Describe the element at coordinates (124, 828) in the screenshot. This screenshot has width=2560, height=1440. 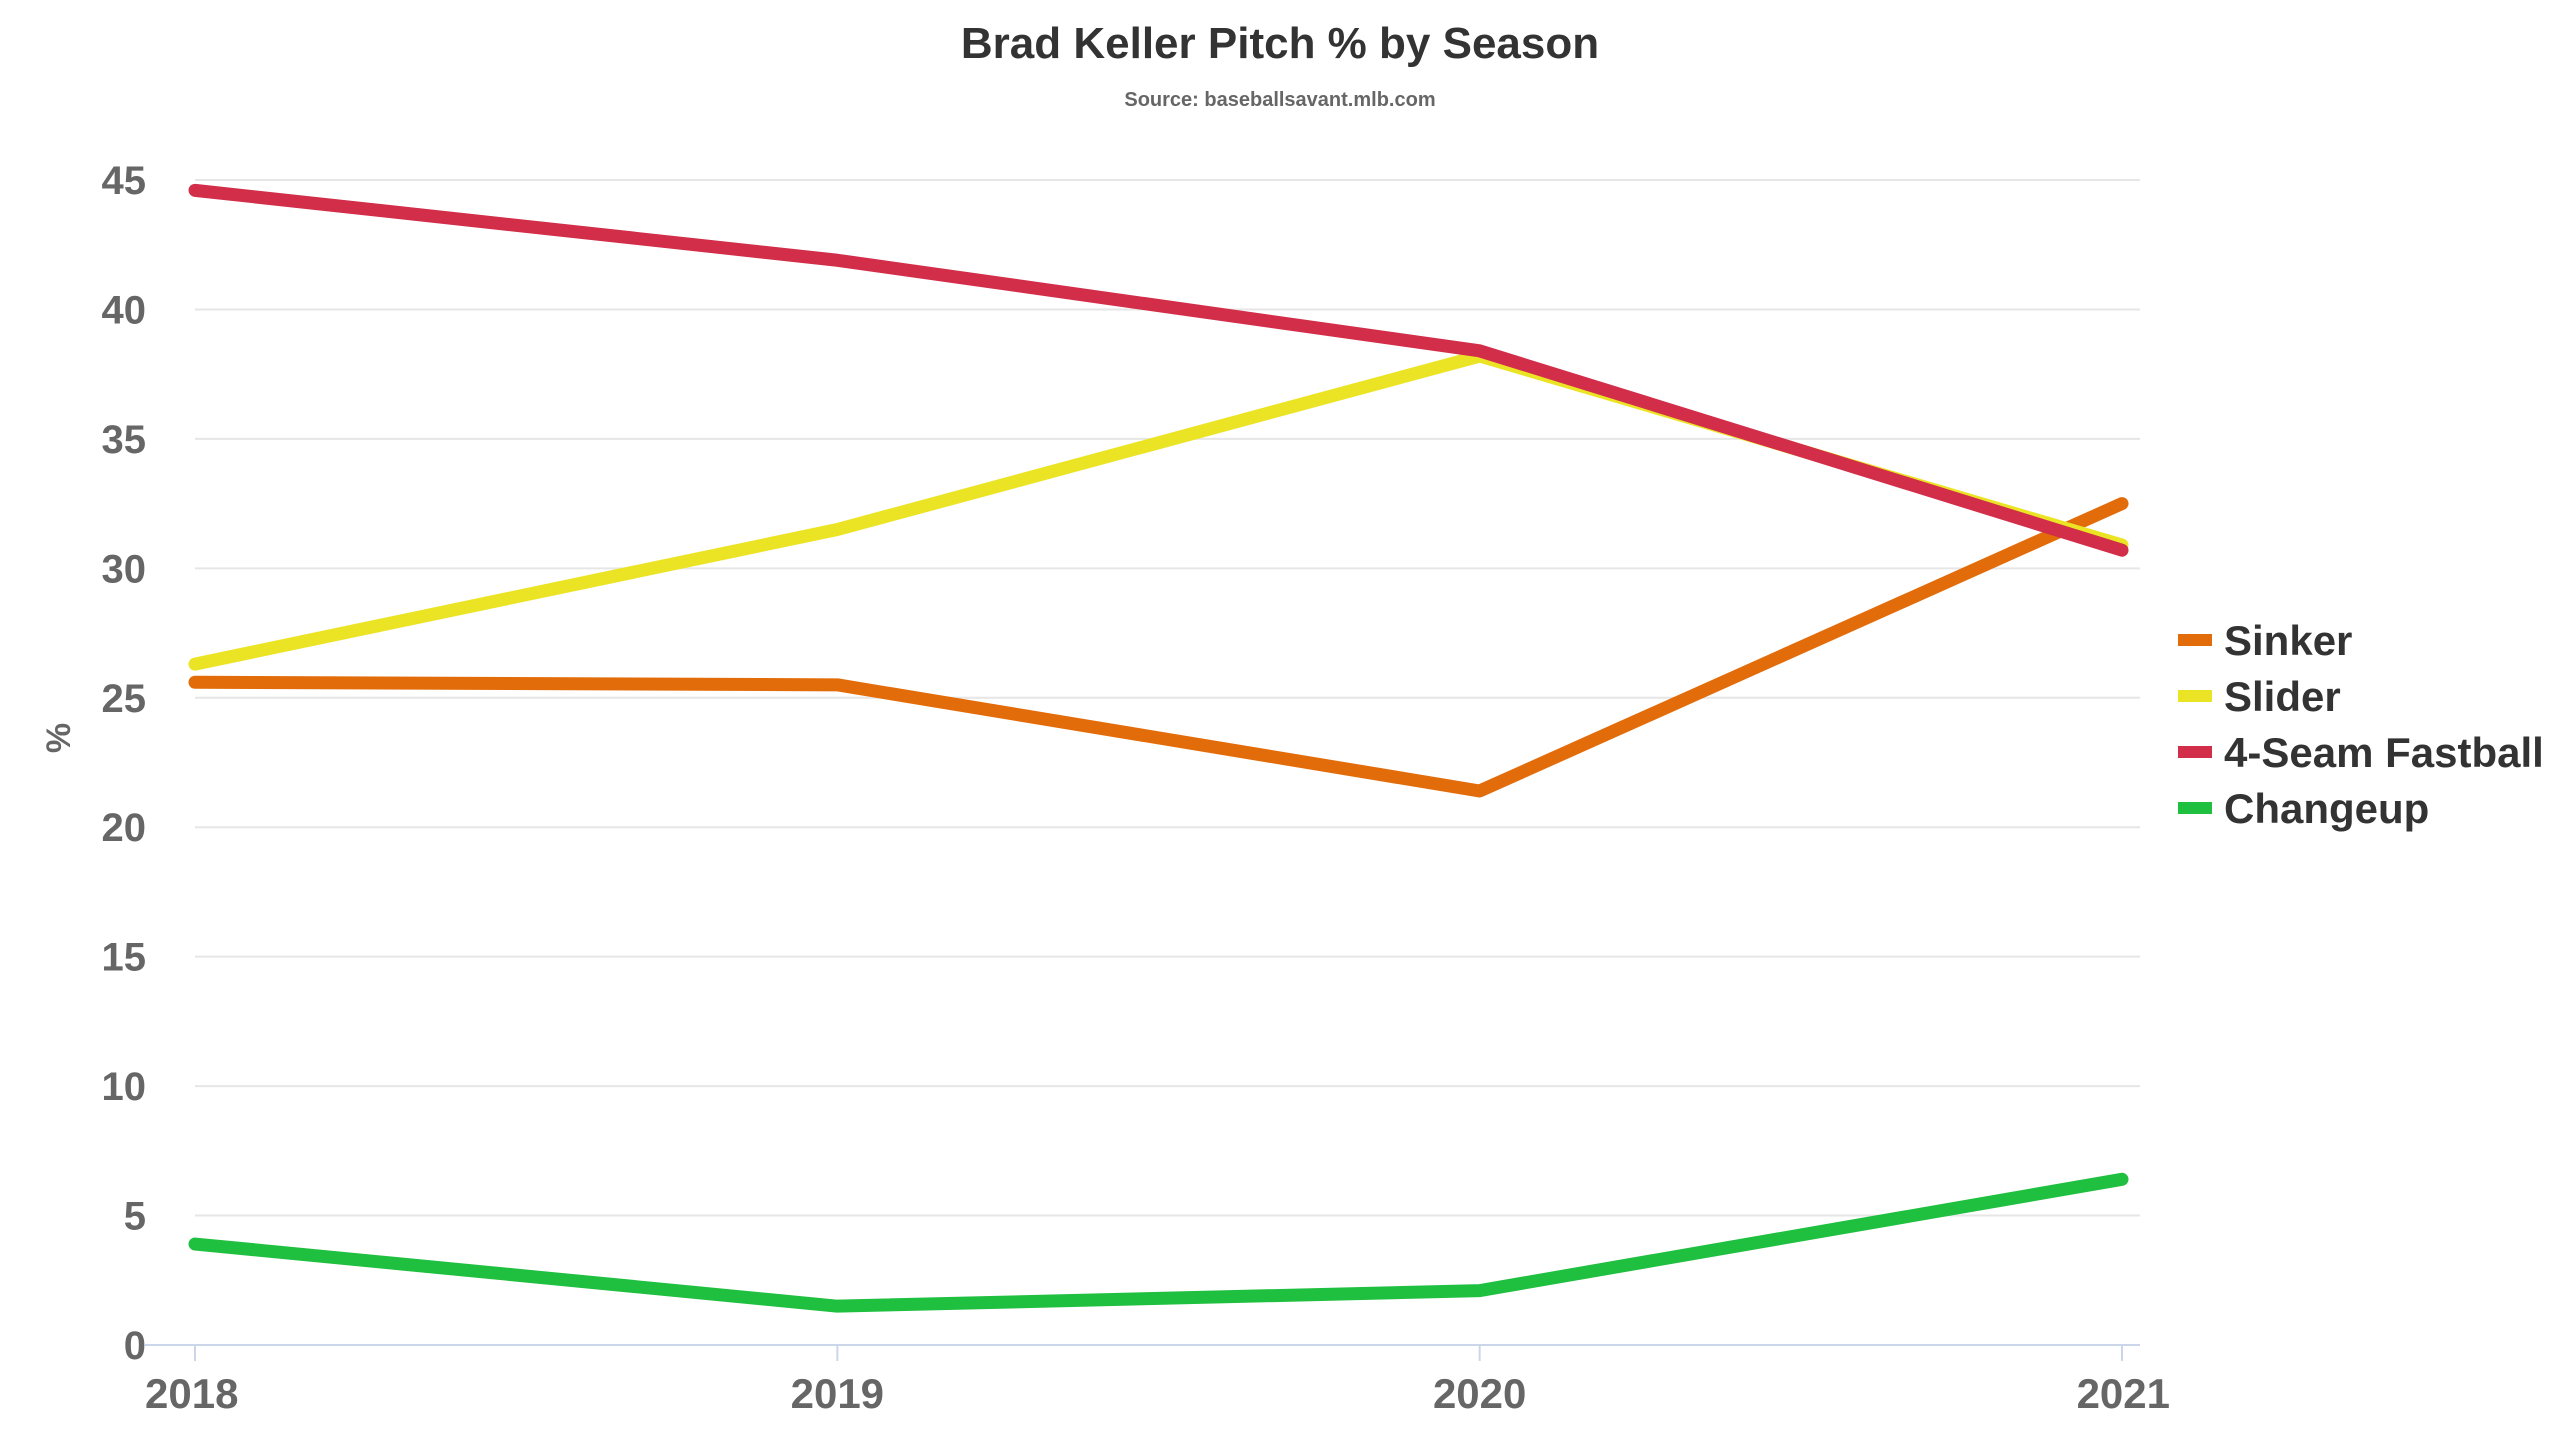
I see `y-tick-label-20: 20` at that location.